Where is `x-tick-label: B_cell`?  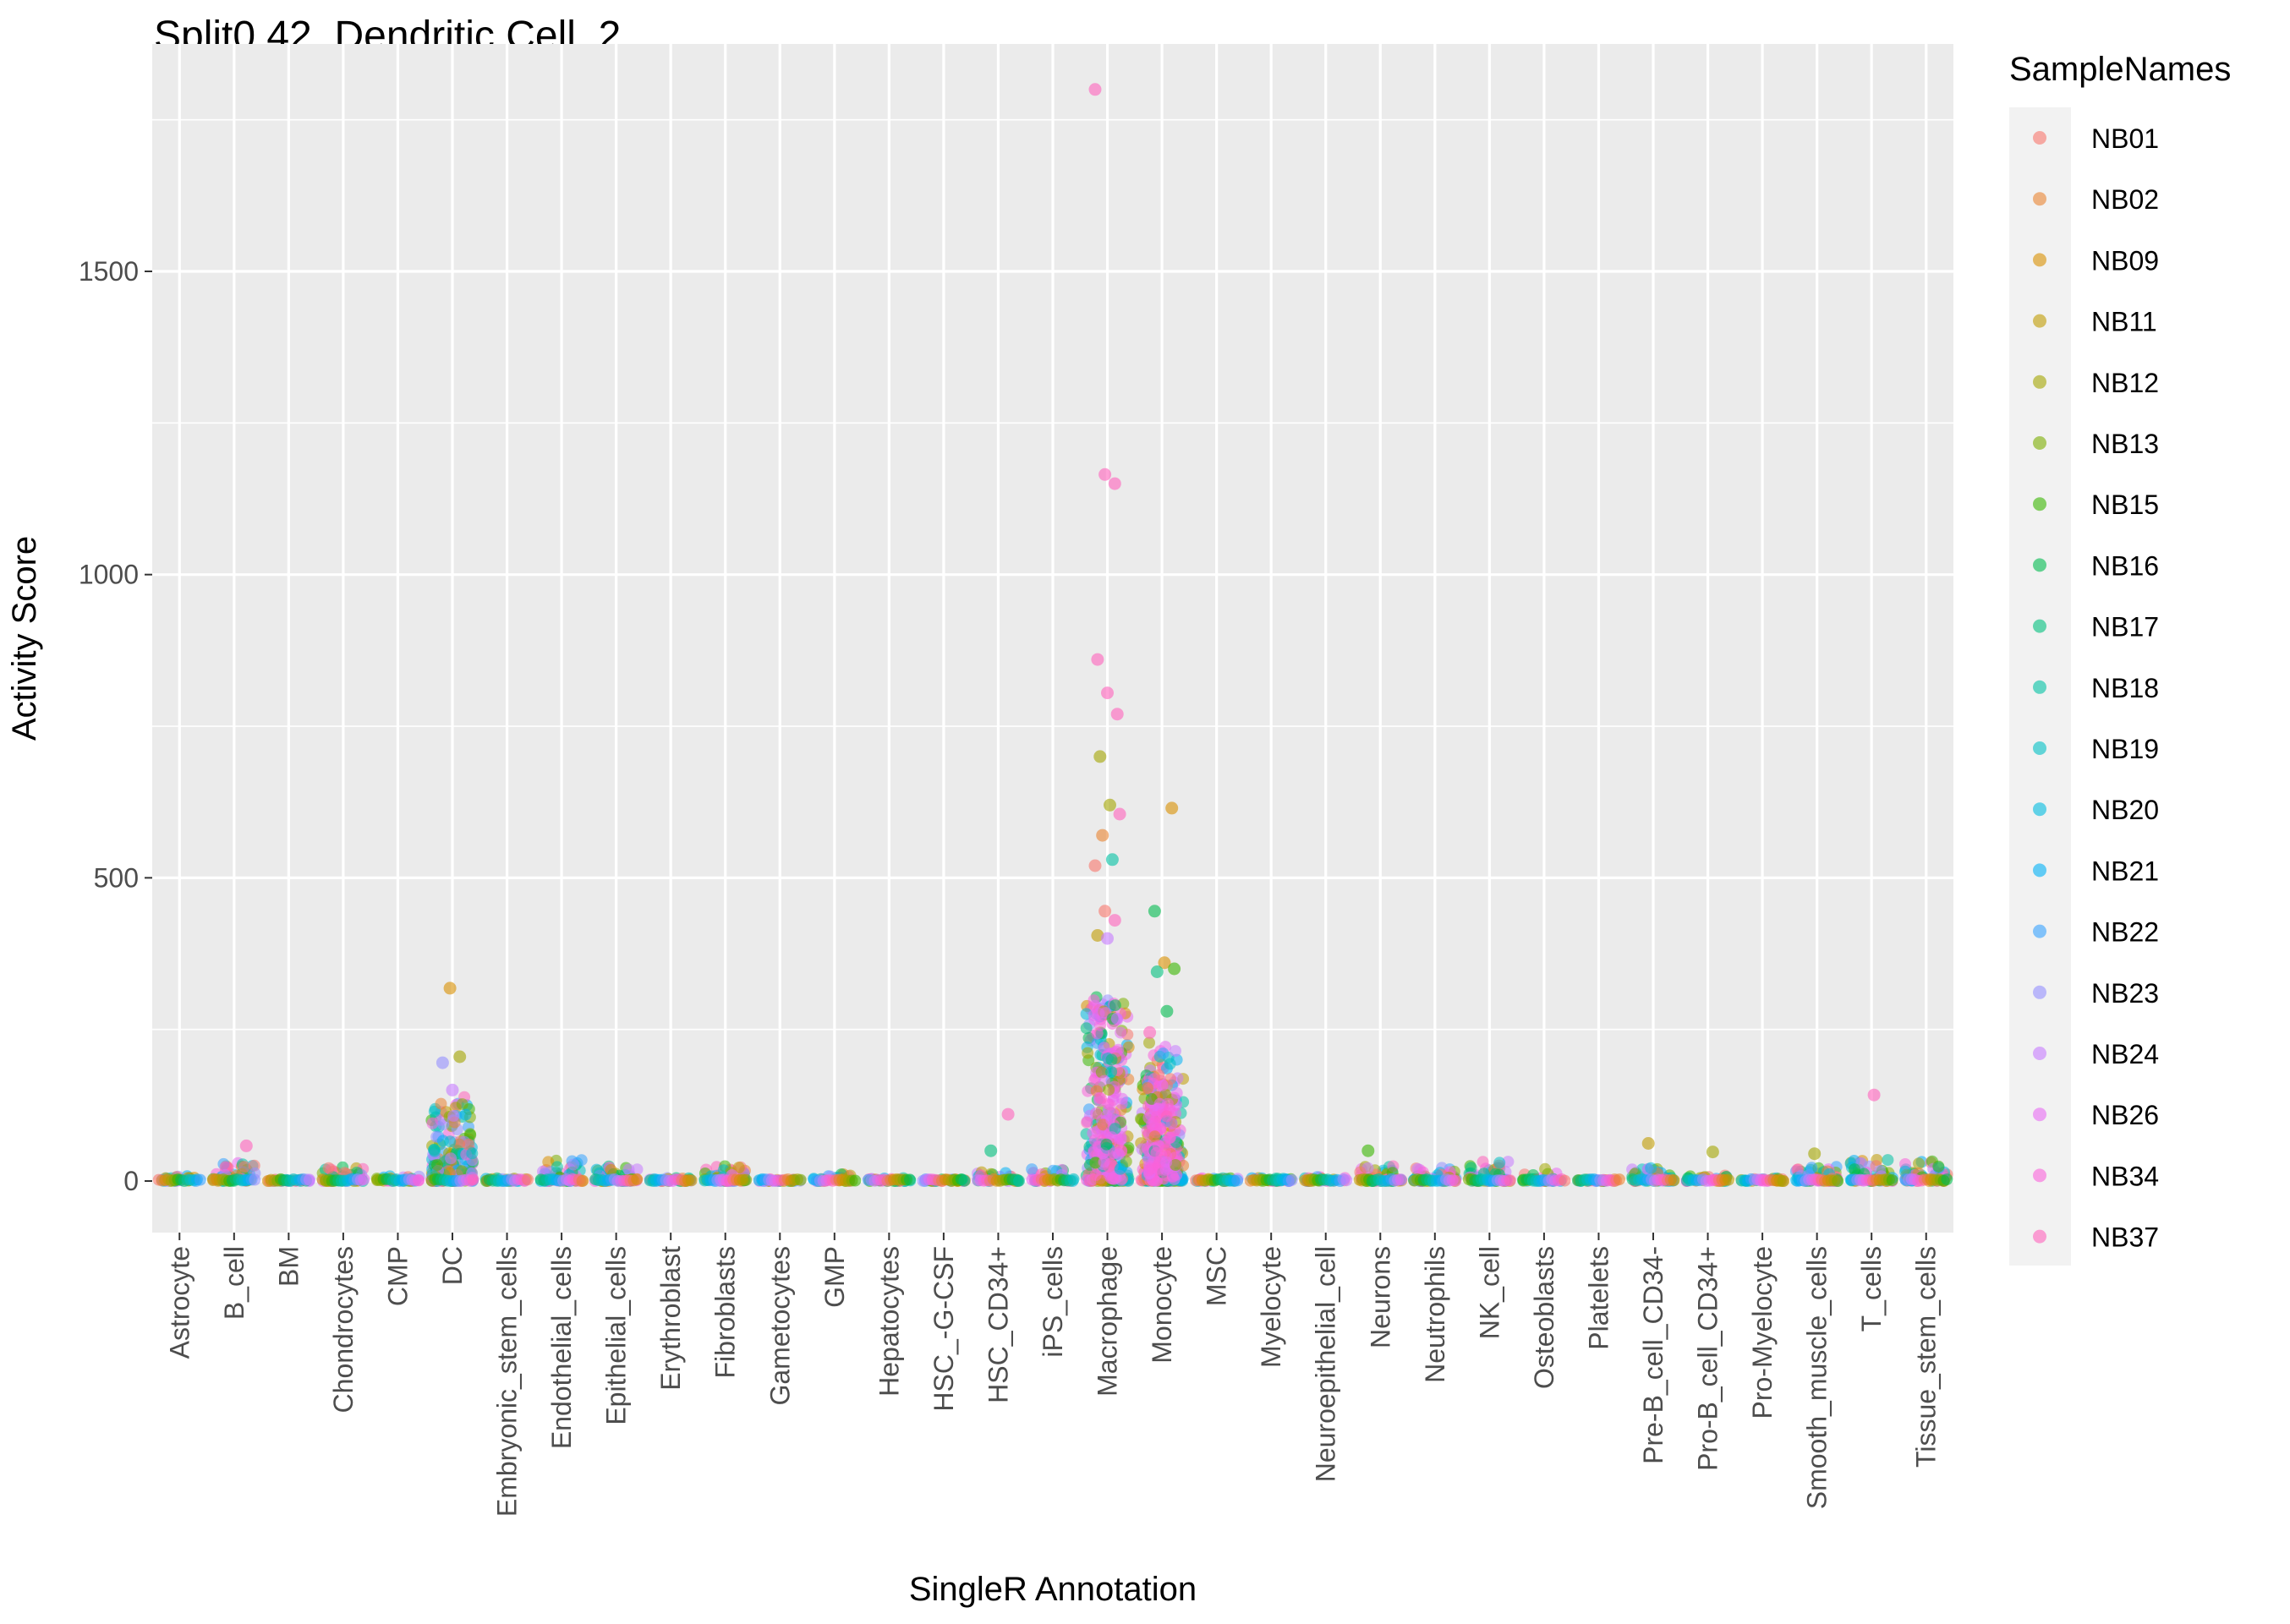
x-tick-label: B_cell is located at coordinates (234, 1283).